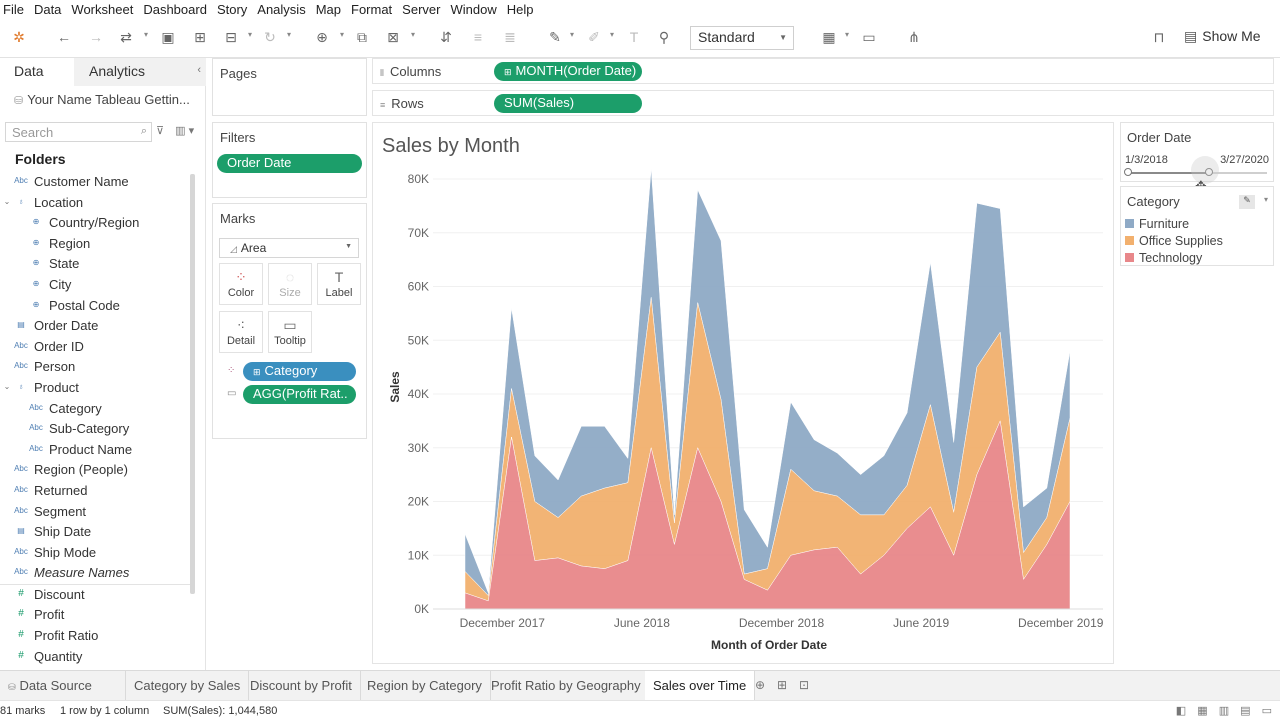 This screenshot has width=1280, height=720. Describe the element at coordinates (446, 37) in the screenshot. I see `swap-icon: ⇵` at that location.